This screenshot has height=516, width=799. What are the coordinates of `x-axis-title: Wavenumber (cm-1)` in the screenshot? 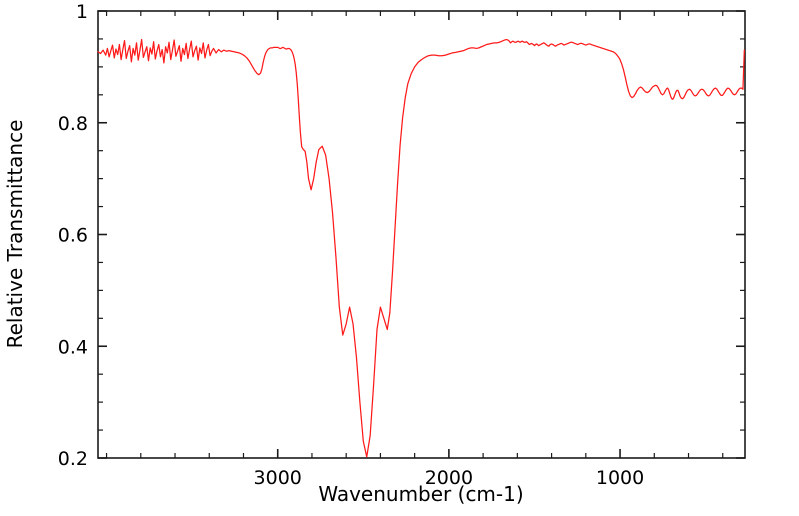 It's located at (420, 494).